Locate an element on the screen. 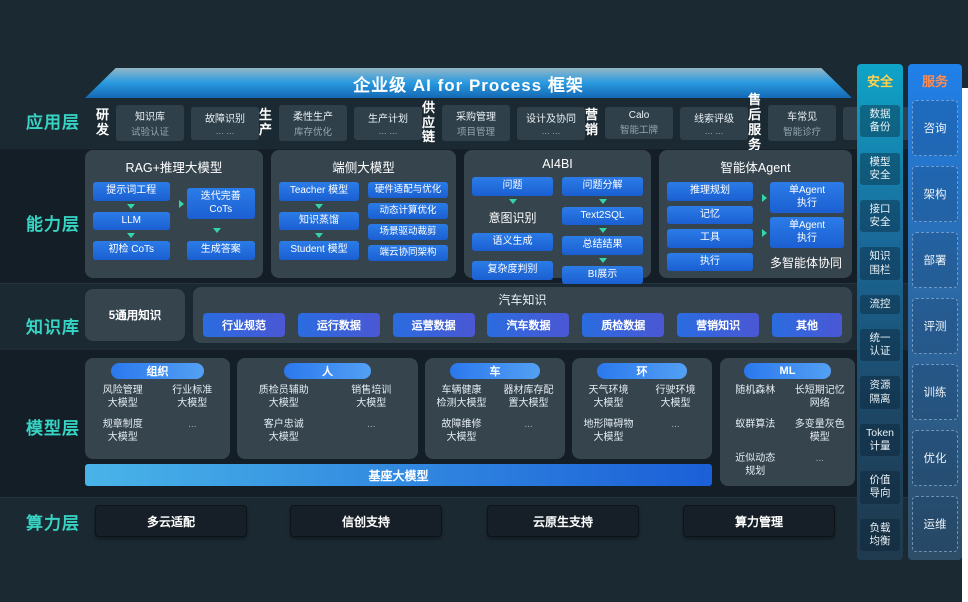  service-item: 运维 is located at coordinates (935, 524).